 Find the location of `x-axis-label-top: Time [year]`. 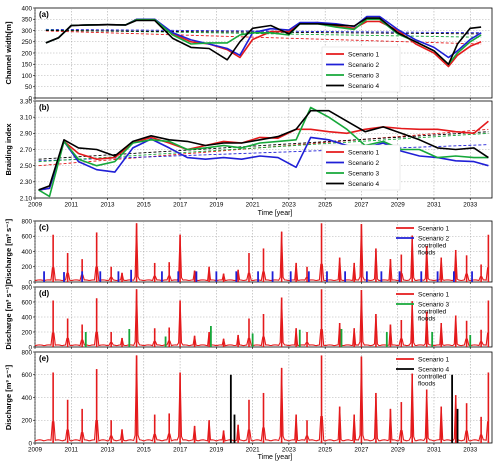

x-axis-label-top: Time [year] is located at coordinates (275, 213).